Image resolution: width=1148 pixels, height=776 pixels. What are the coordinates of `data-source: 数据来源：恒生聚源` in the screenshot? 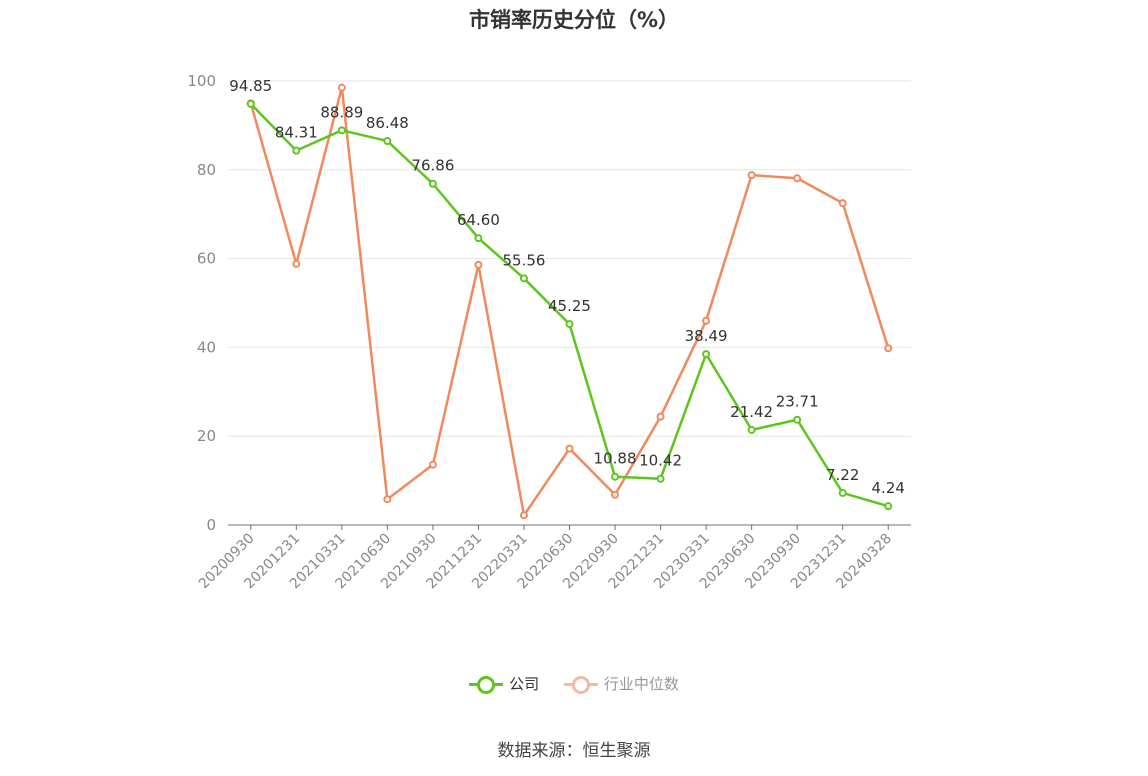 It's located at (574, 751).